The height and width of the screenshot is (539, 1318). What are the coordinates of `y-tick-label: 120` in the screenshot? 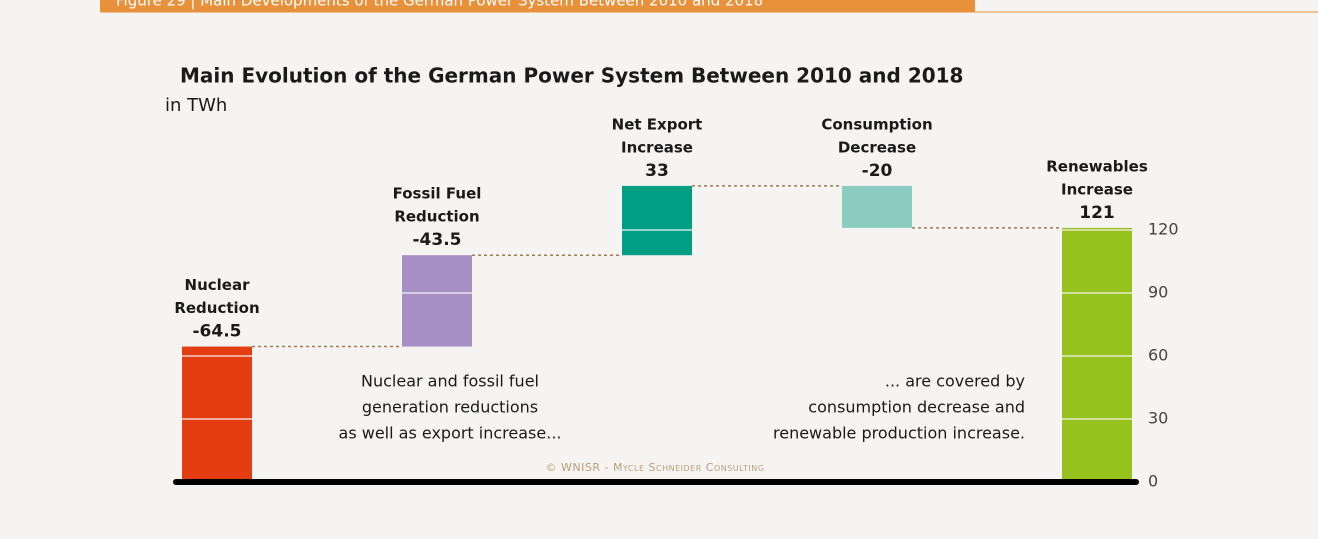 It's located at (1163, 229).